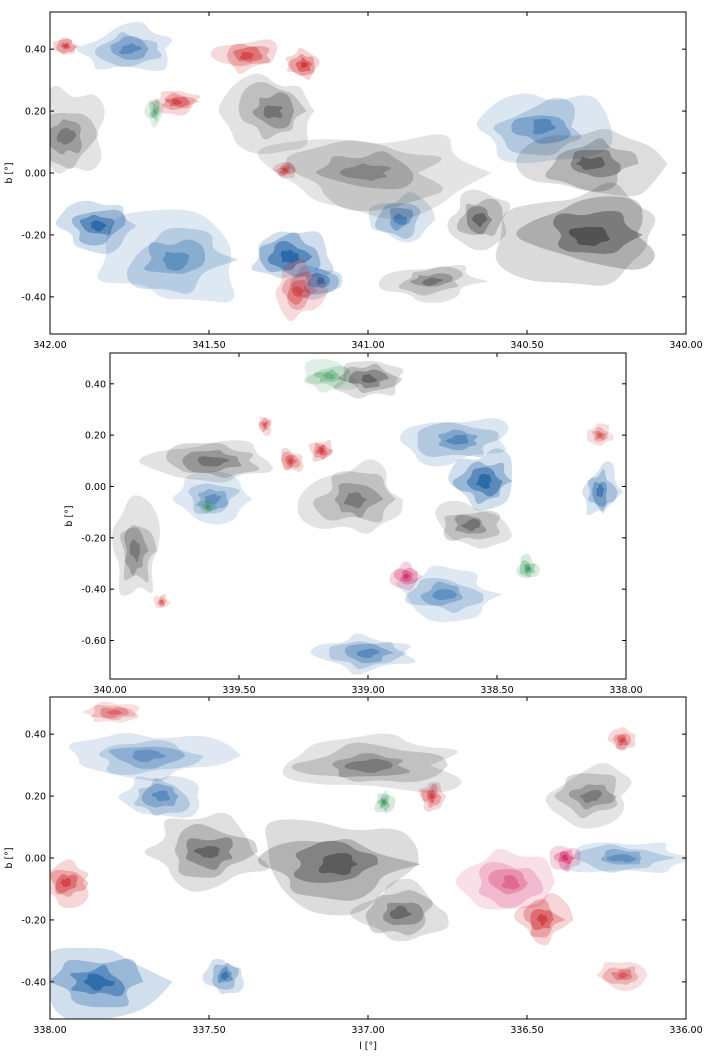 Image resolution: width=706 pixels, height=1056 pixels. I want to click on x-tick-label: 338.00, so click(625, 690).